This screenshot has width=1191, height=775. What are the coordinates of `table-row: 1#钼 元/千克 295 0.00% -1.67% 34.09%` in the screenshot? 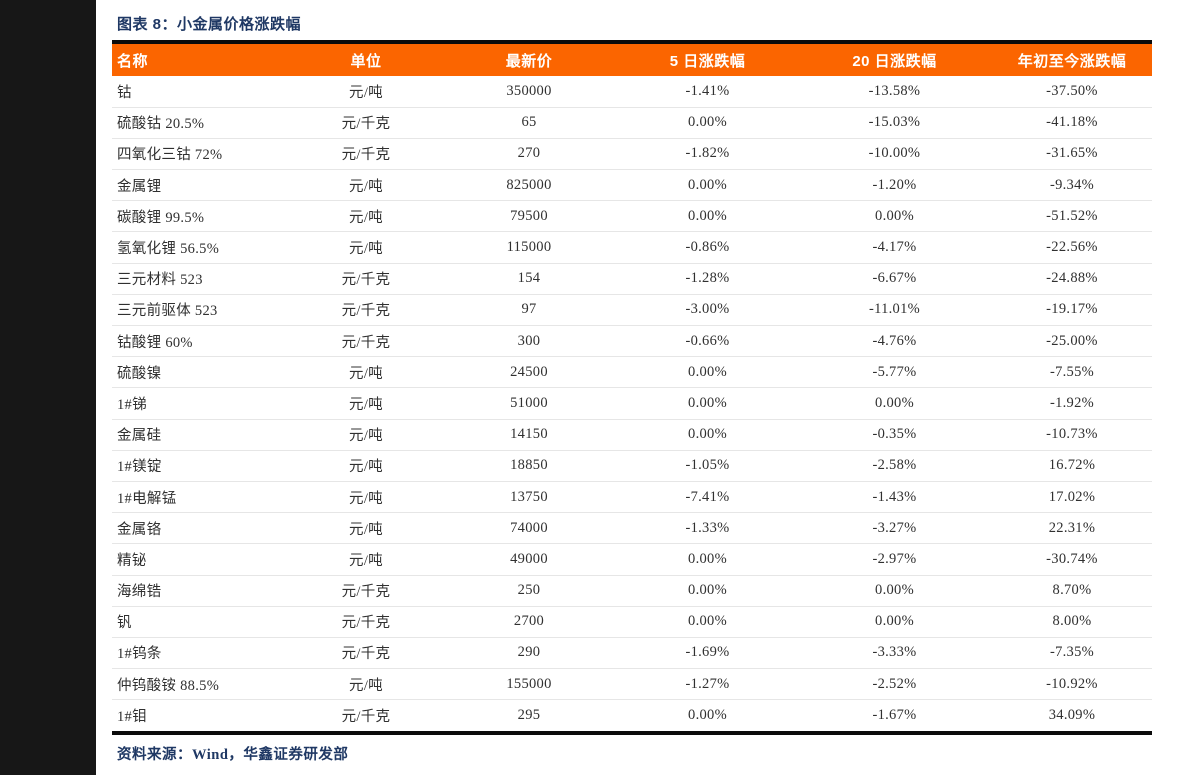 It's located at (632, 715).